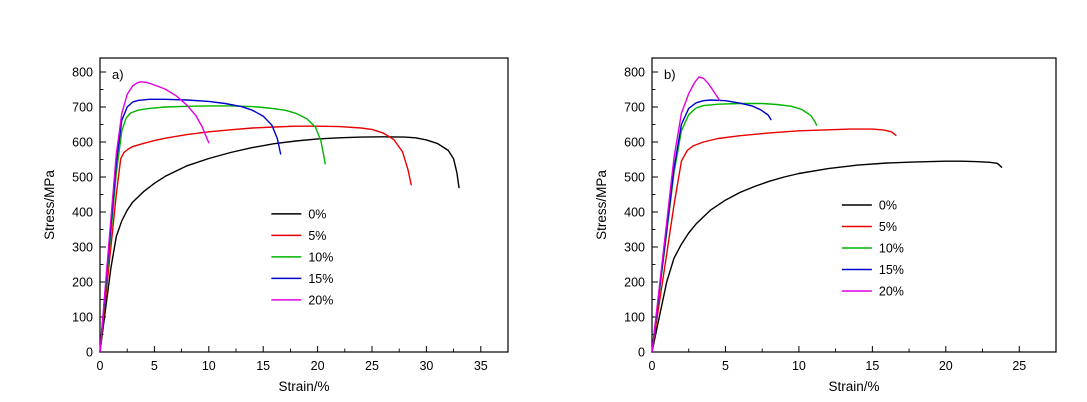 This screenshot has height=402, width=1087. Describe the element at coordinates (670, 74) in the screenshot. I see `svg-text: b)` at that location.